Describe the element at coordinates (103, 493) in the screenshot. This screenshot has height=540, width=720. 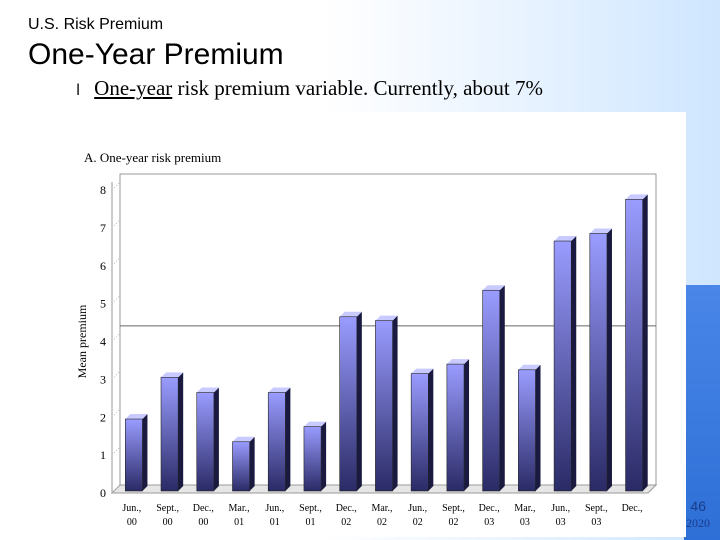
I see `y-tick-label: 0` at that location.